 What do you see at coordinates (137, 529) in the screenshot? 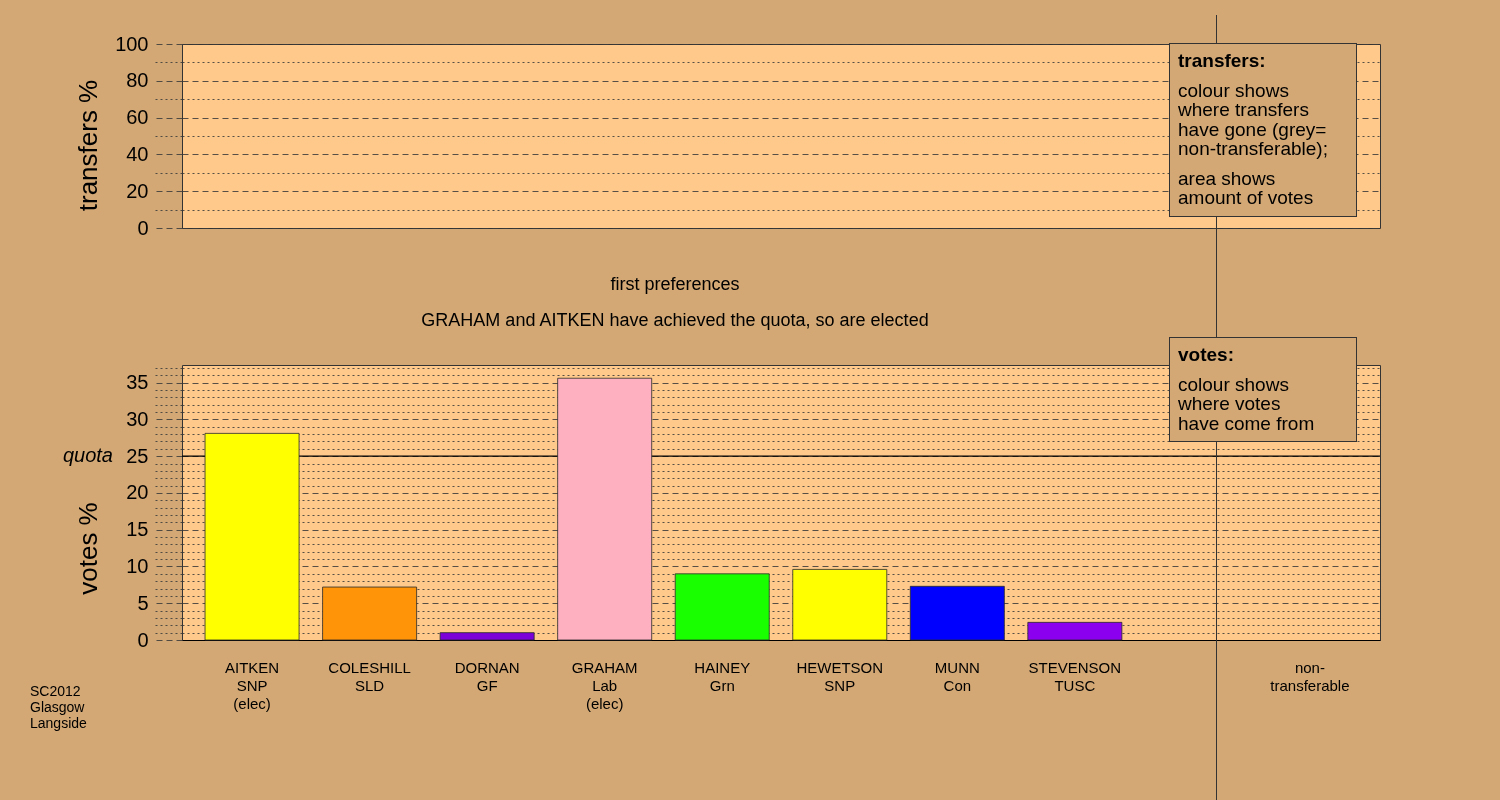
I see `y-tick-label: 15` at bounding box center [137, 529].